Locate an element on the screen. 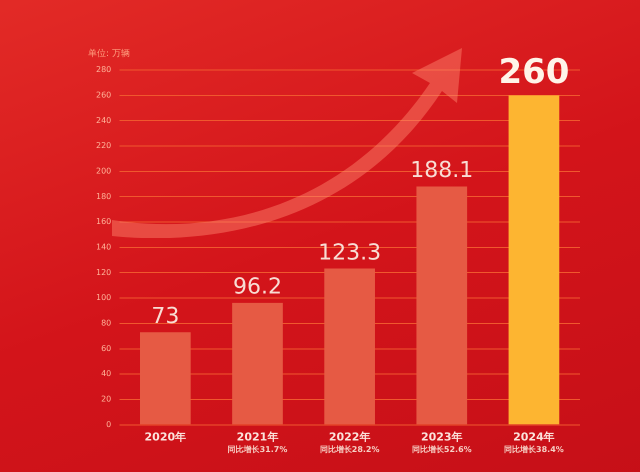 Image resolution: width=640 pixels, height=472 pixels. x-tick-label: 2023年 is located at coordinates (441, 437).